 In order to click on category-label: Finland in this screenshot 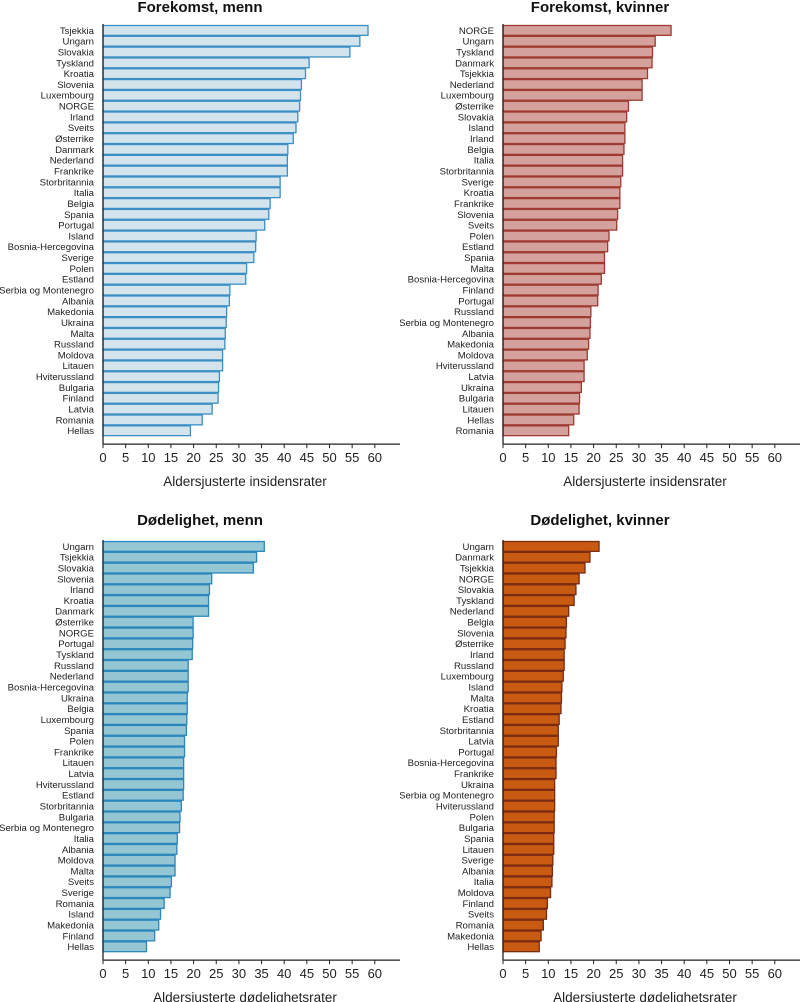, I will do `click(478, 904)`.